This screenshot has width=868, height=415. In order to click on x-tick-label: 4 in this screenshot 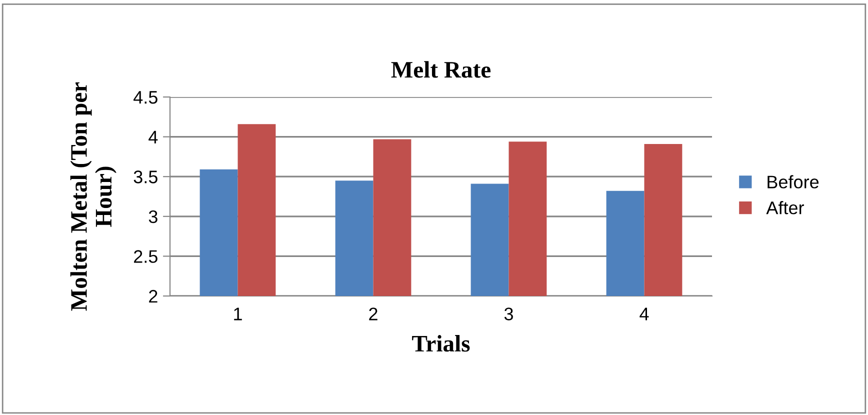, I will do `click(644, 314)`.